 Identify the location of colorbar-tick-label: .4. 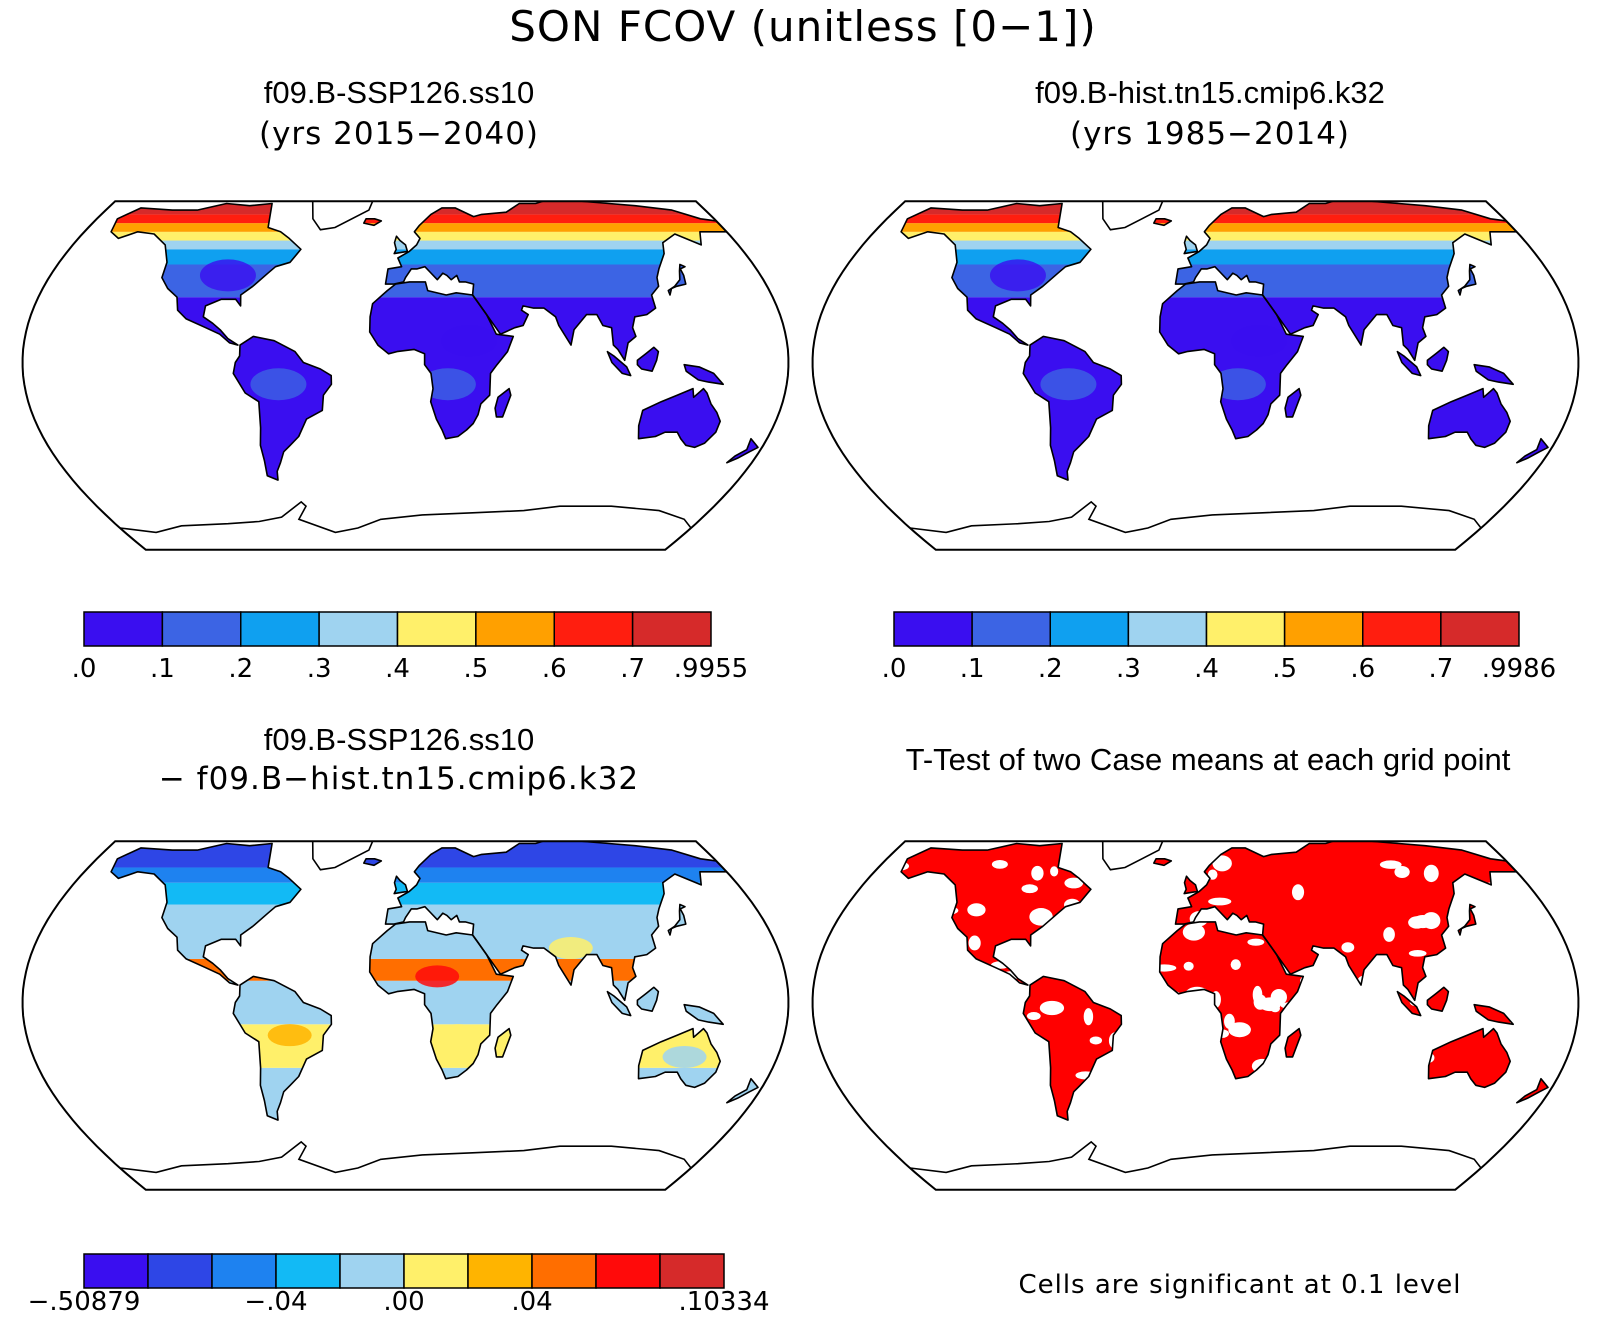
(1206, 669).